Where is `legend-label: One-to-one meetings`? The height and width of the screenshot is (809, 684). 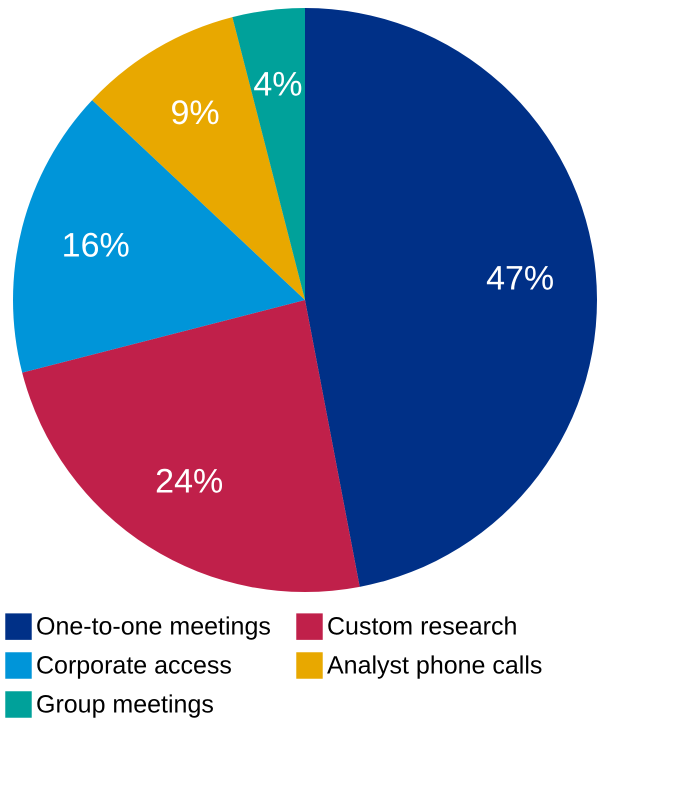
legend-label: One-to-one meetings is located at coordinates (153, 626).